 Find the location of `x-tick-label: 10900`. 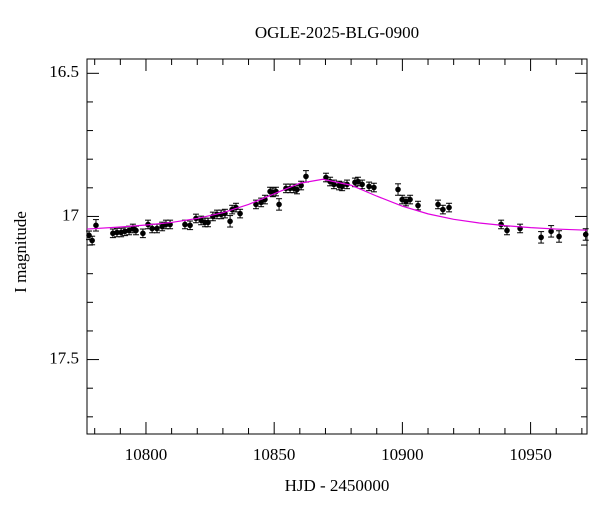

x-tick-label: 10900 is located at coordinates (402, 454).